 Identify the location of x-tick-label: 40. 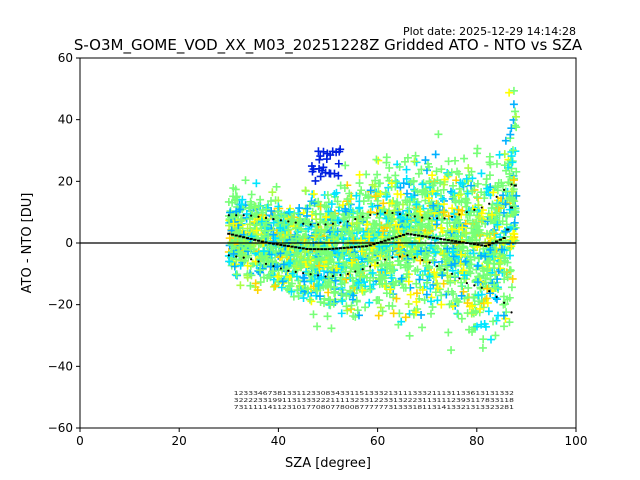
(278, 441).